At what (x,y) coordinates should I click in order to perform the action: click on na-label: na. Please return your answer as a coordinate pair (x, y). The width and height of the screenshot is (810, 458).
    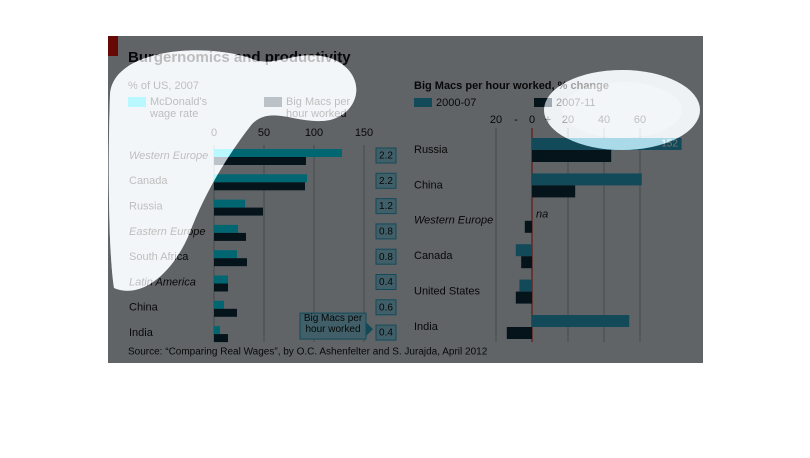
    Looking at the image, I should click on (542, 215).